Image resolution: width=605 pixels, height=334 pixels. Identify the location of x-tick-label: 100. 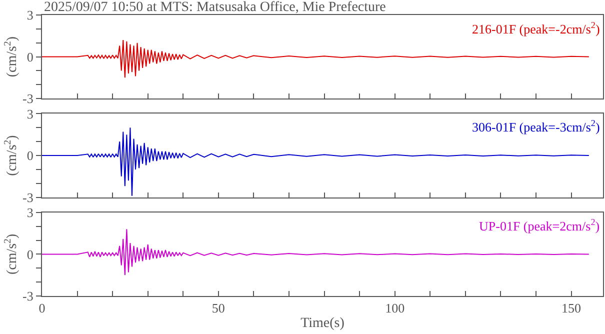
(395, 308).